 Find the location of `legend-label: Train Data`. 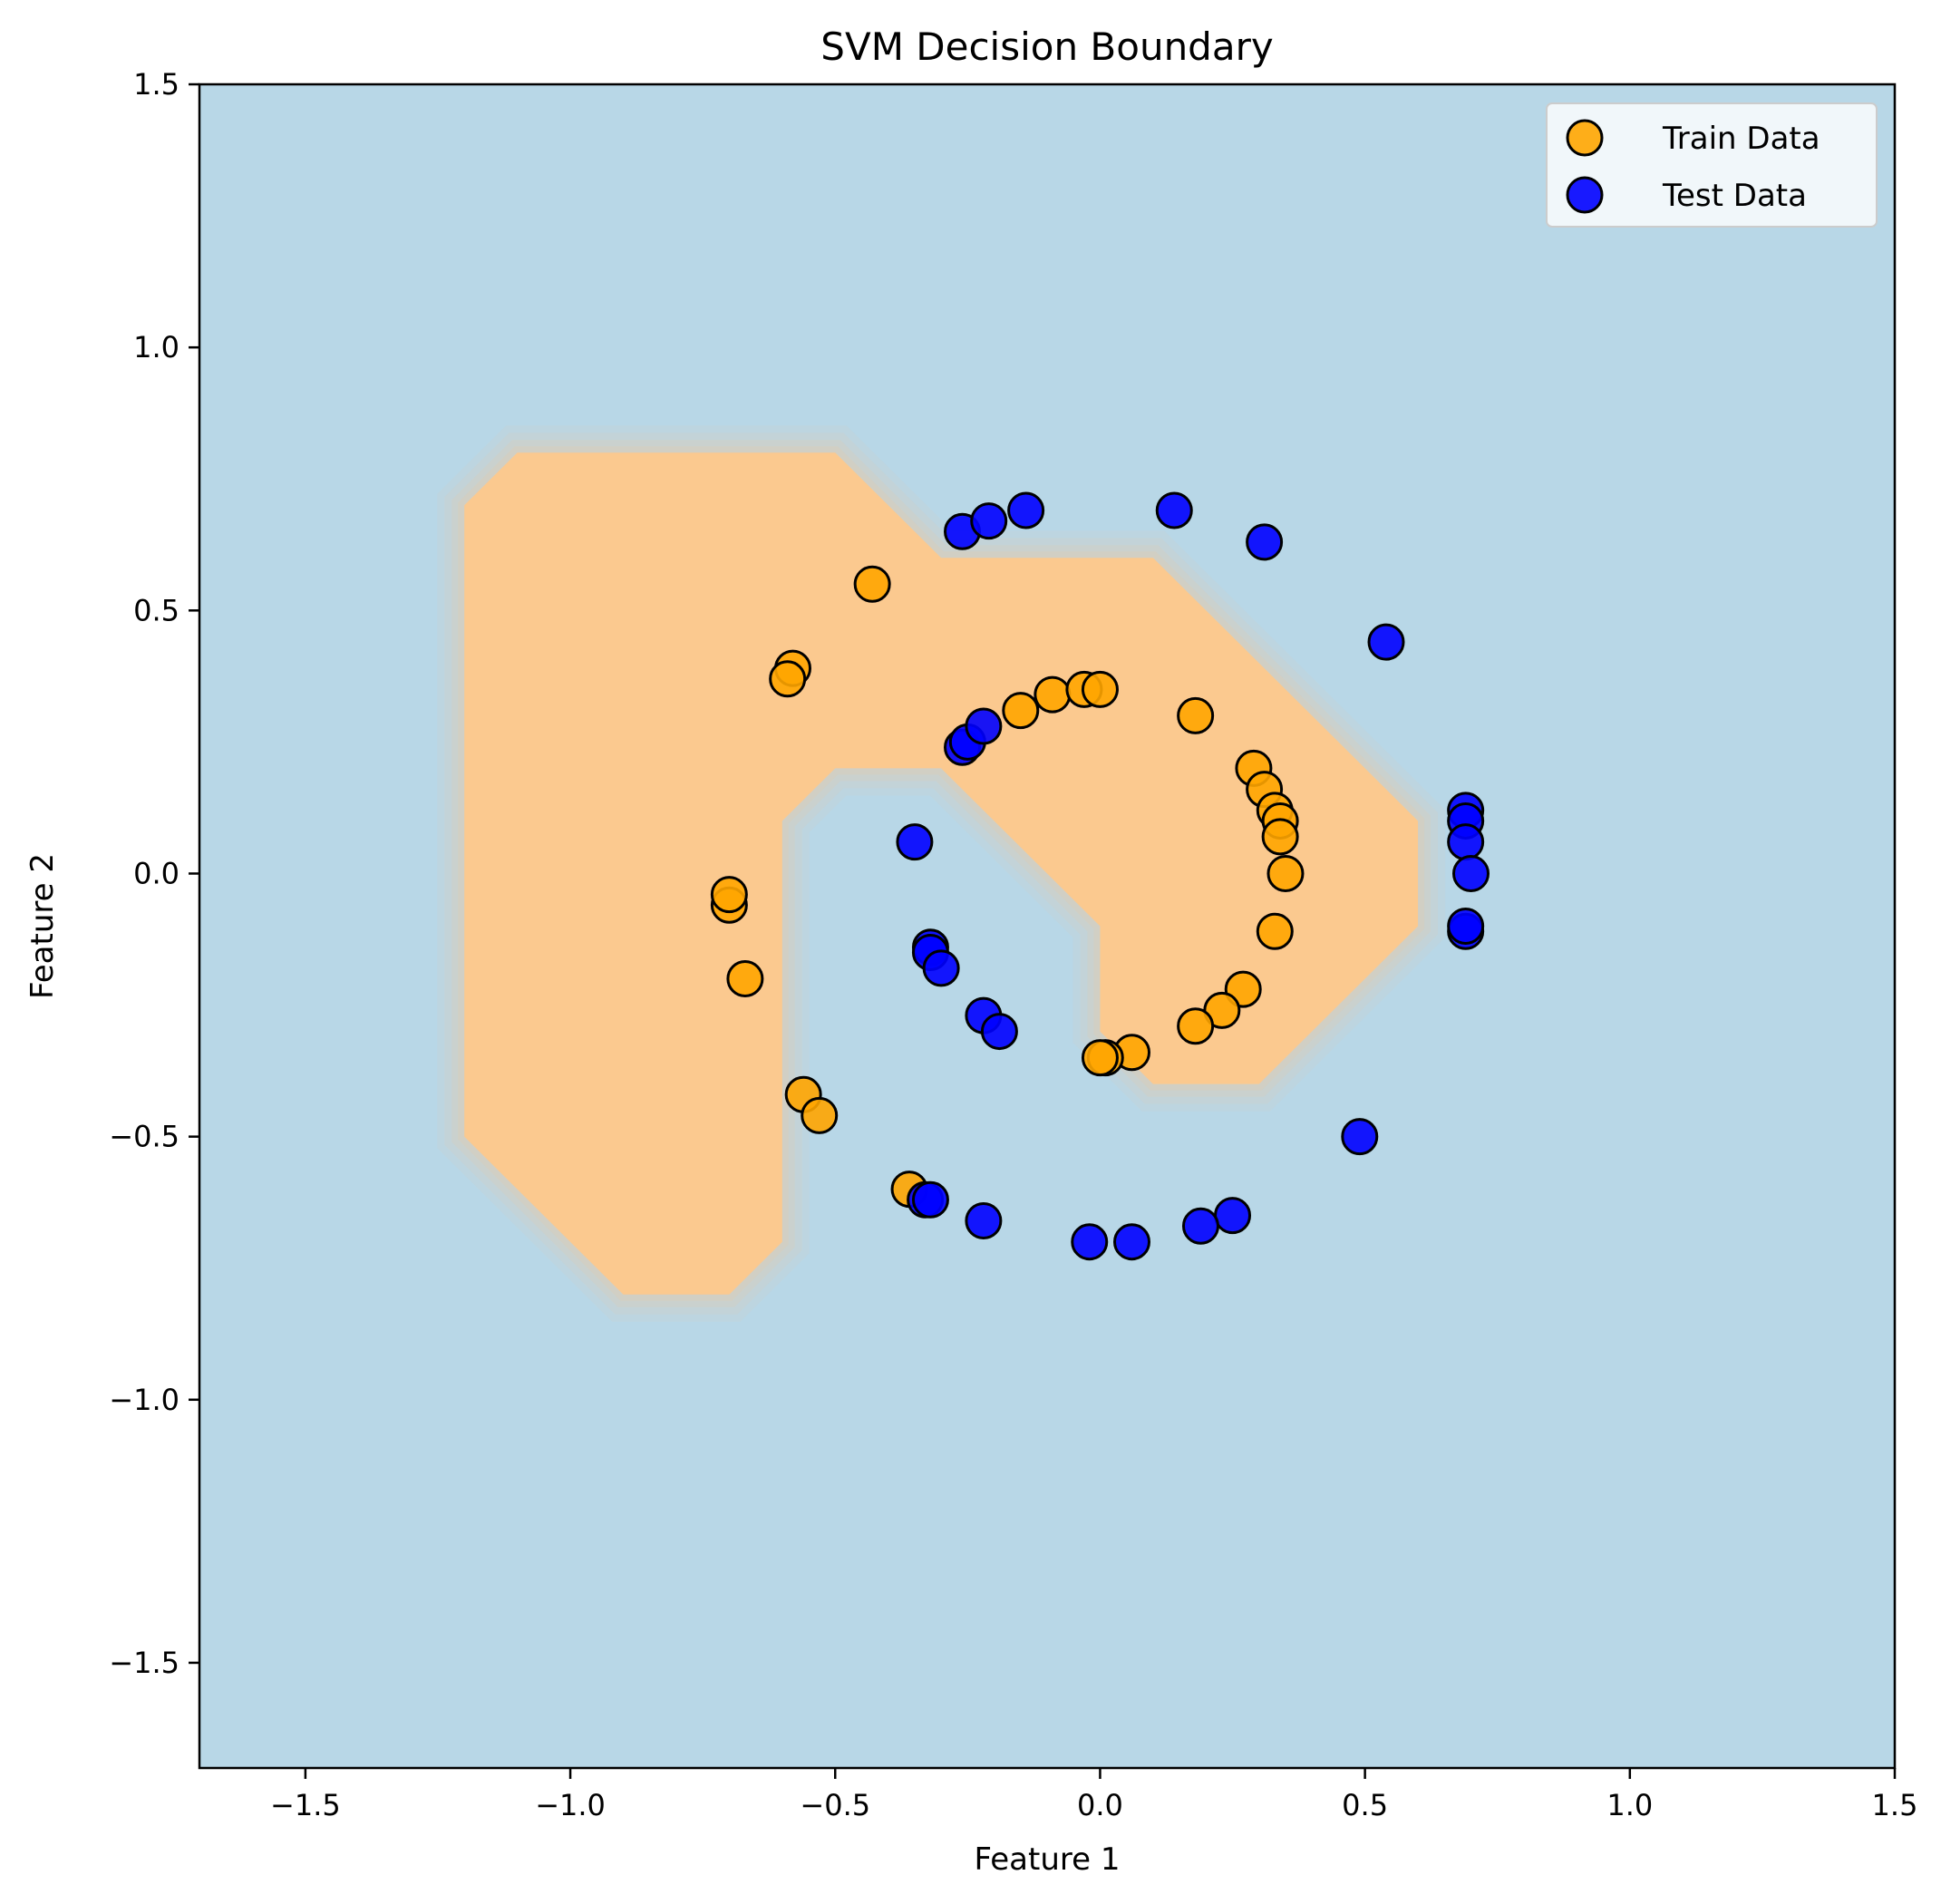

legend-label: Train Data is located at coordinates (1741, 139).